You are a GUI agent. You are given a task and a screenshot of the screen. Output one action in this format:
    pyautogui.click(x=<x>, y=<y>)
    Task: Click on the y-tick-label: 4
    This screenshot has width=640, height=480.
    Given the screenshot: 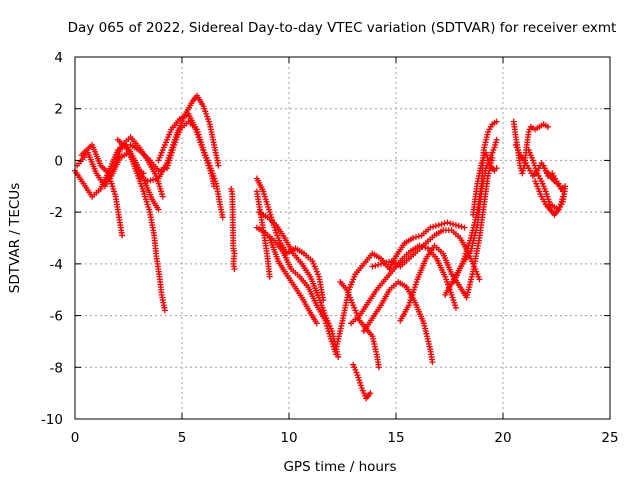 What is the action you would take?
    pyautogui.click(x=58, y=58)
    